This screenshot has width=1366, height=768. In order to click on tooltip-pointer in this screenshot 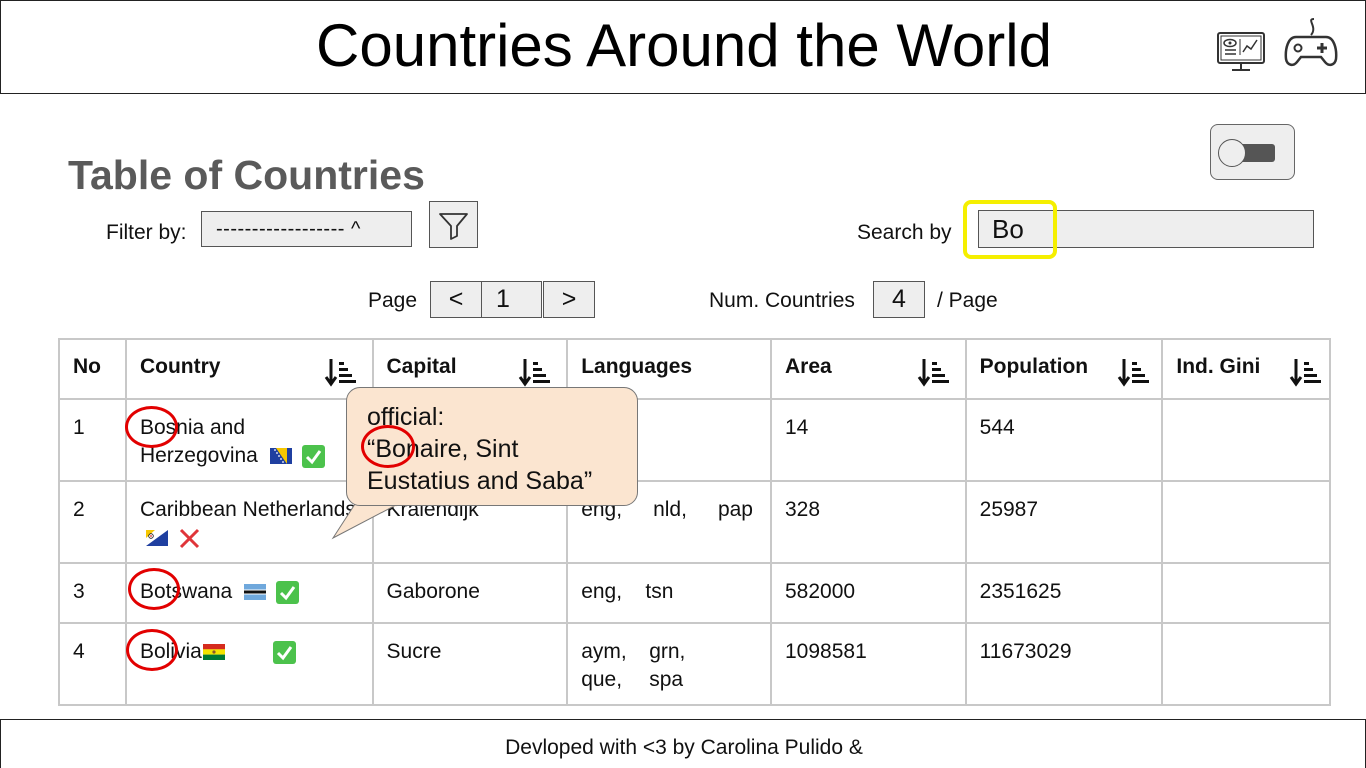, I will do `click(365, 521)`.